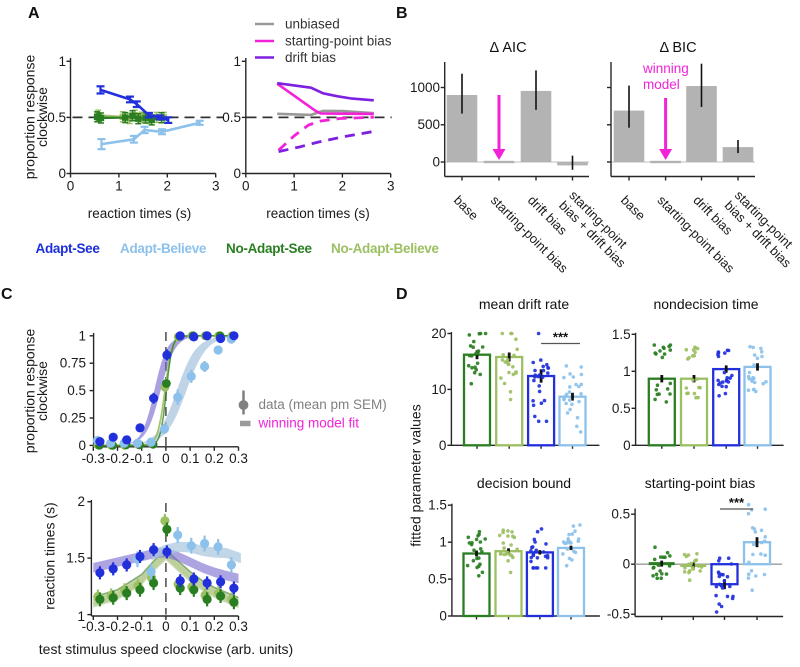  I want to click on svg-text: Δ AIC, so click(507, 48).